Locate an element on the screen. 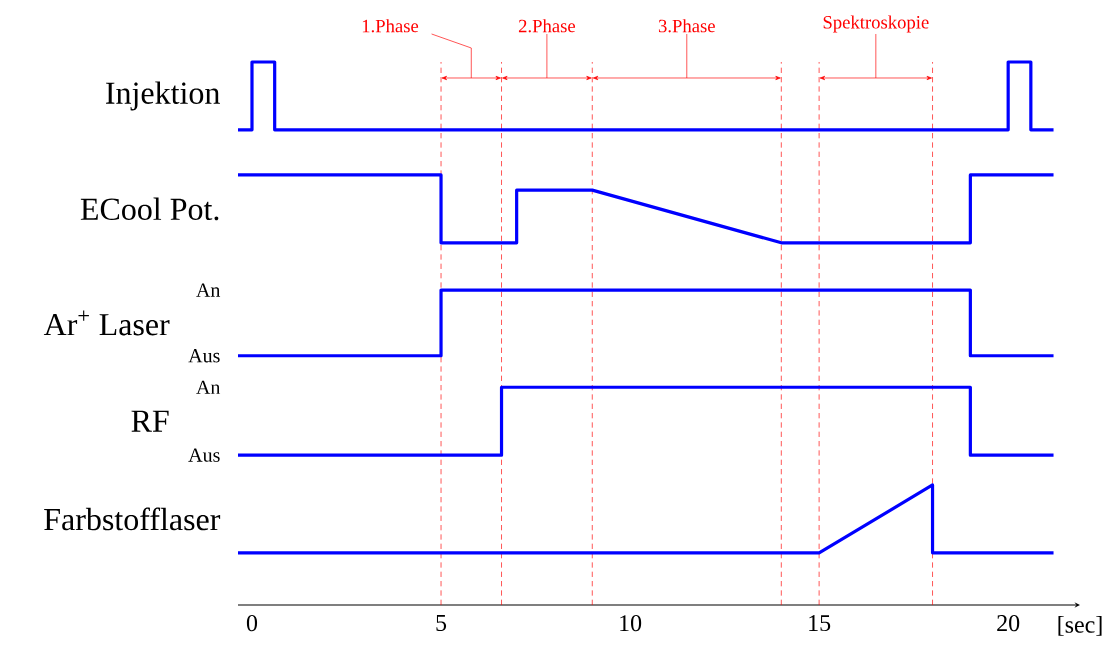  x-tick-label: 0 is located at coordinates (252, 623).